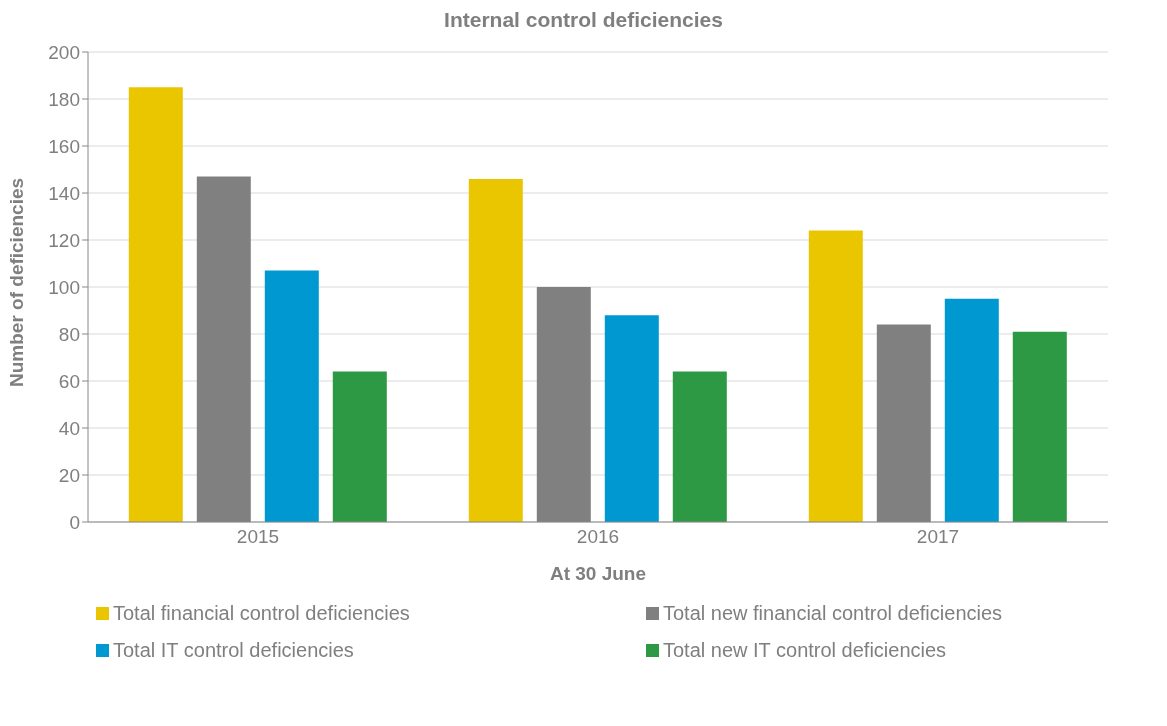  I want to click on x-tick-label: 2016, so click(598, 537).